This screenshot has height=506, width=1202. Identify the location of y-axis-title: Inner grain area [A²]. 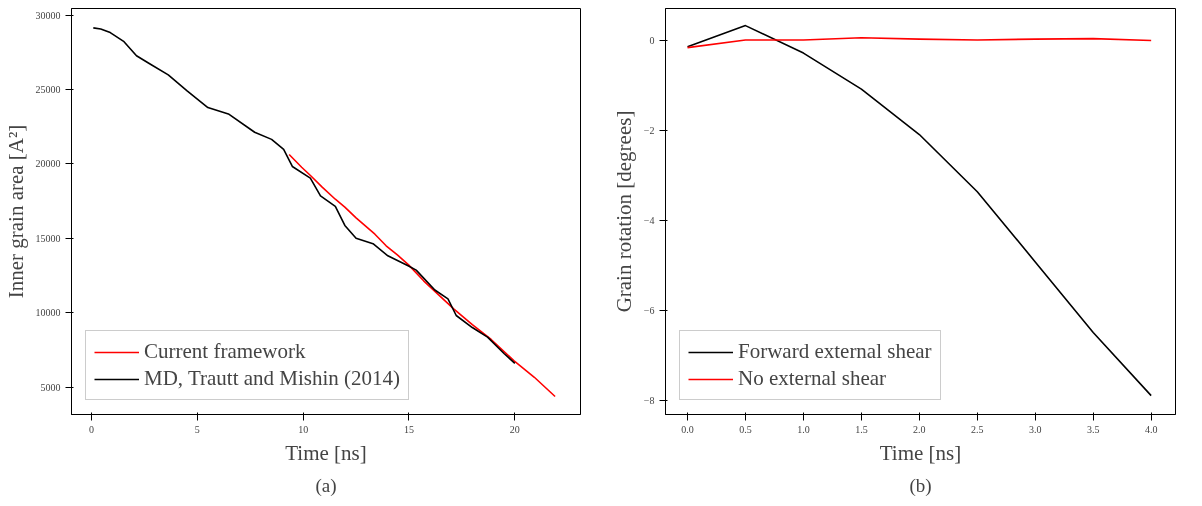
(15, 211).